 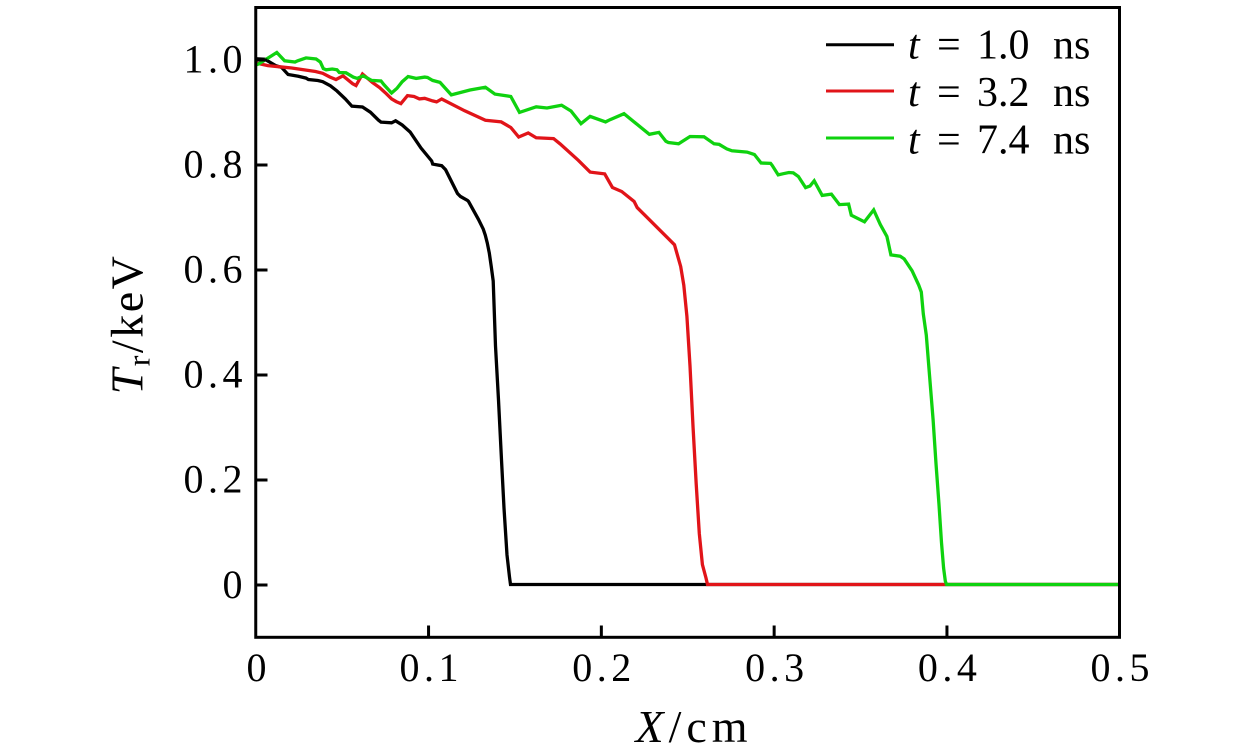 I want to click on svg-text: 0.1, so click(x=429, y=667).